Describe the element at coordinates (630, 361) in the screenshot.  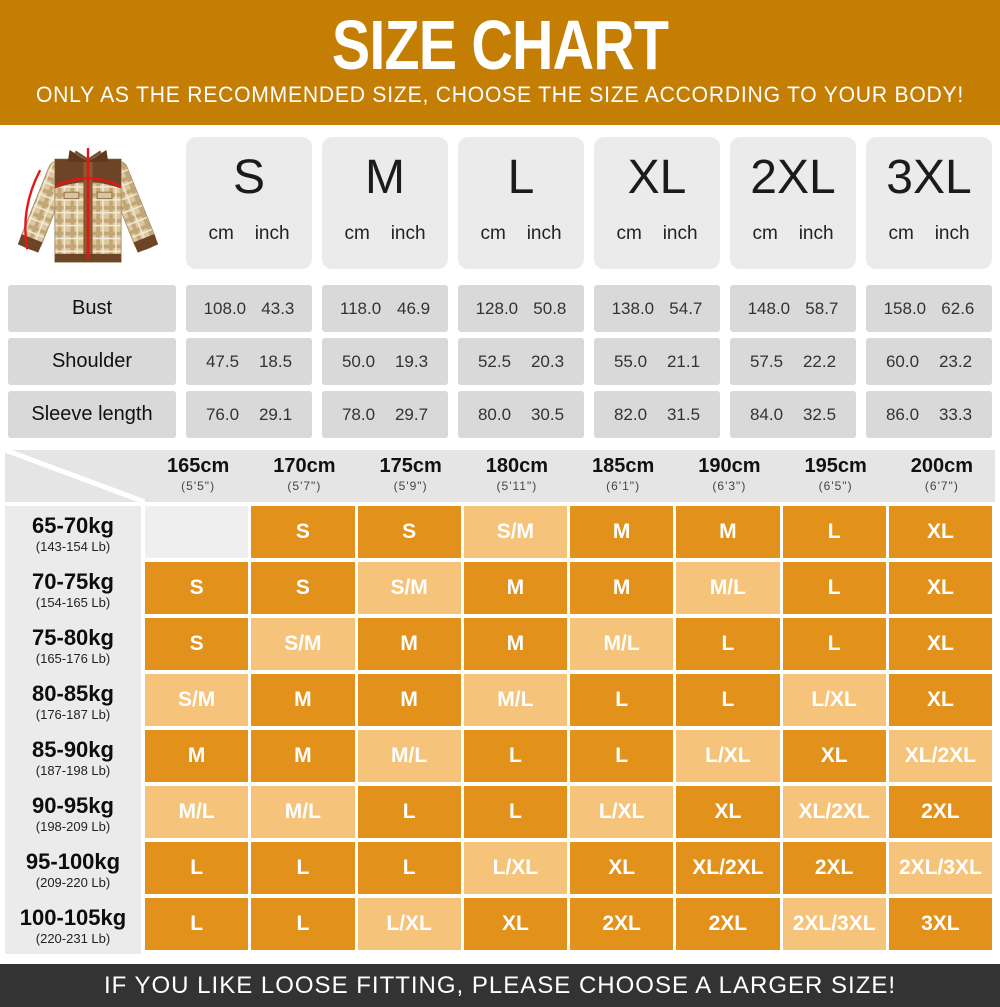
I see `cm-value: 55.0` at that location.